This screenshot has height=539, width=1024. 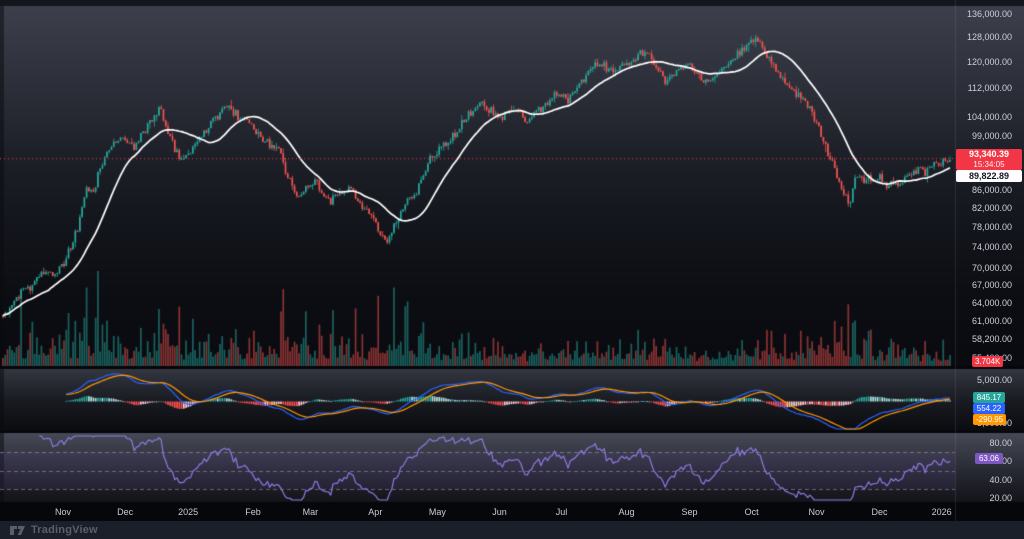 I want to click on tradingview-logo-icon, so click(x=17, y=530).